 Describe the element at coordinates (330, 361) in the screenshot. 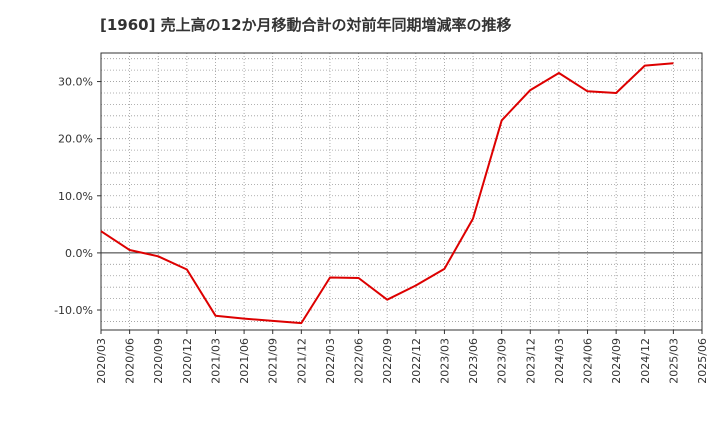

I see `x-tick-label: 2022/03` at that location.